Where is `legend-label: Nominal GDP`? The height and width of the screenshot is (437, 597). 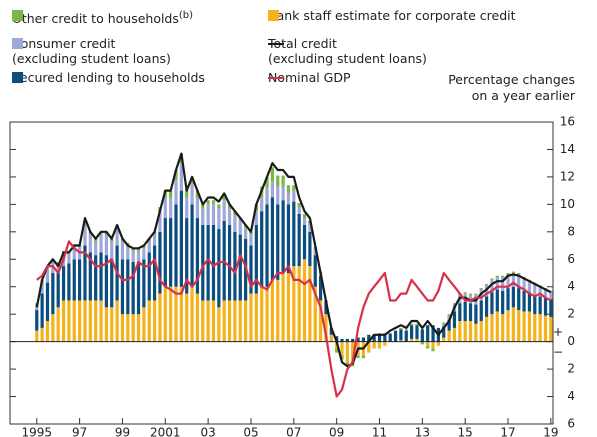 legend-label: Nominal GDP is located at coordinates (418, 77).